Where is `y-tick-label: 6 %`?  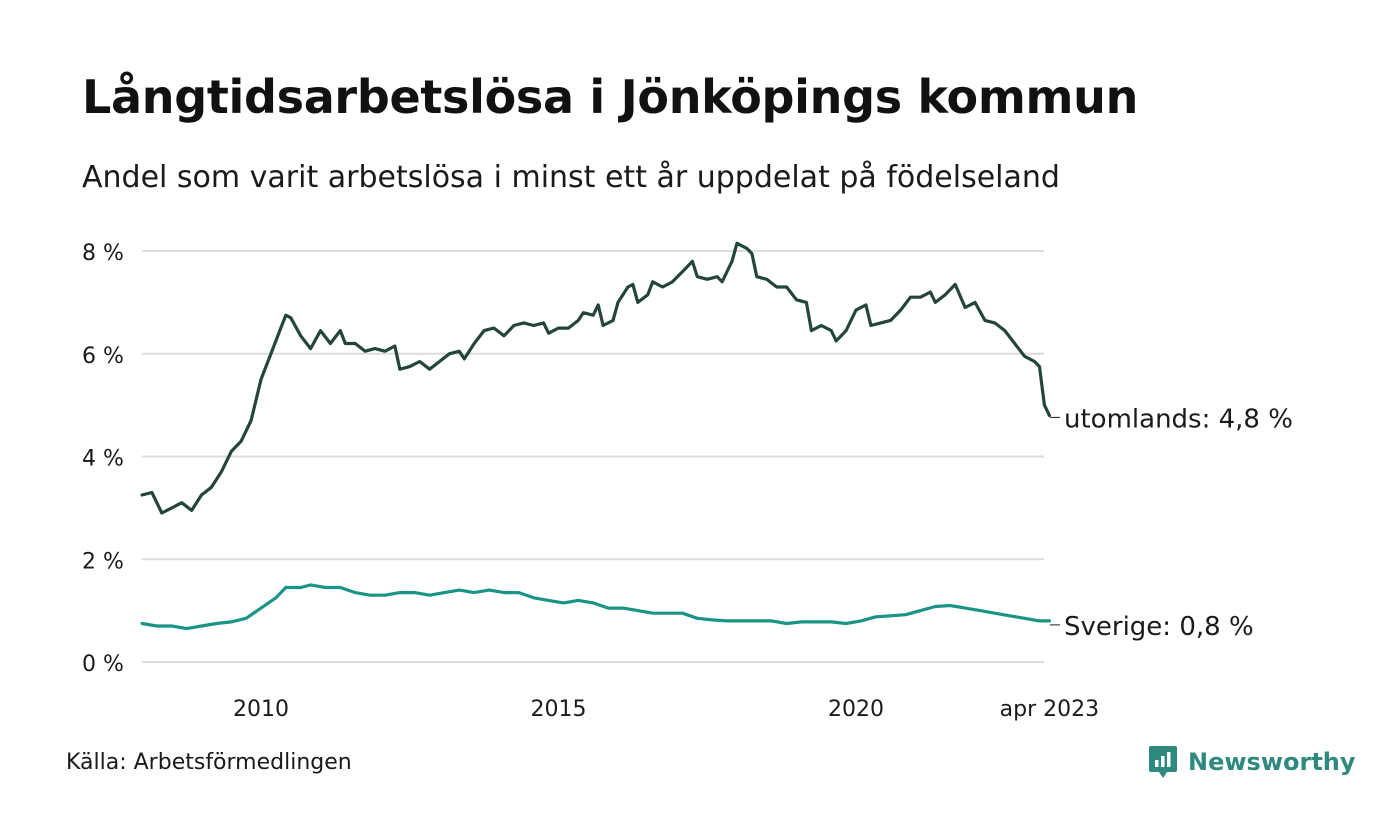
y-tick-label: 6 % is located at coordinates (103, 356).